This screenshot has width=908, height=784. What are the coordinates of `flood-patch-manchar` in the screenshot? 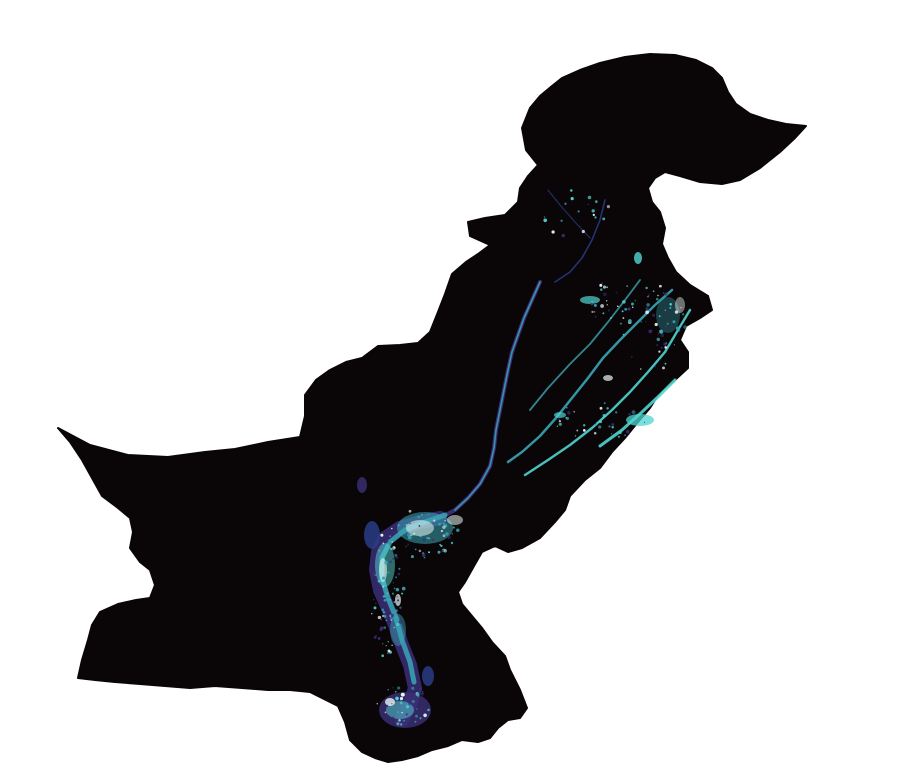 It's located at (372, 535).